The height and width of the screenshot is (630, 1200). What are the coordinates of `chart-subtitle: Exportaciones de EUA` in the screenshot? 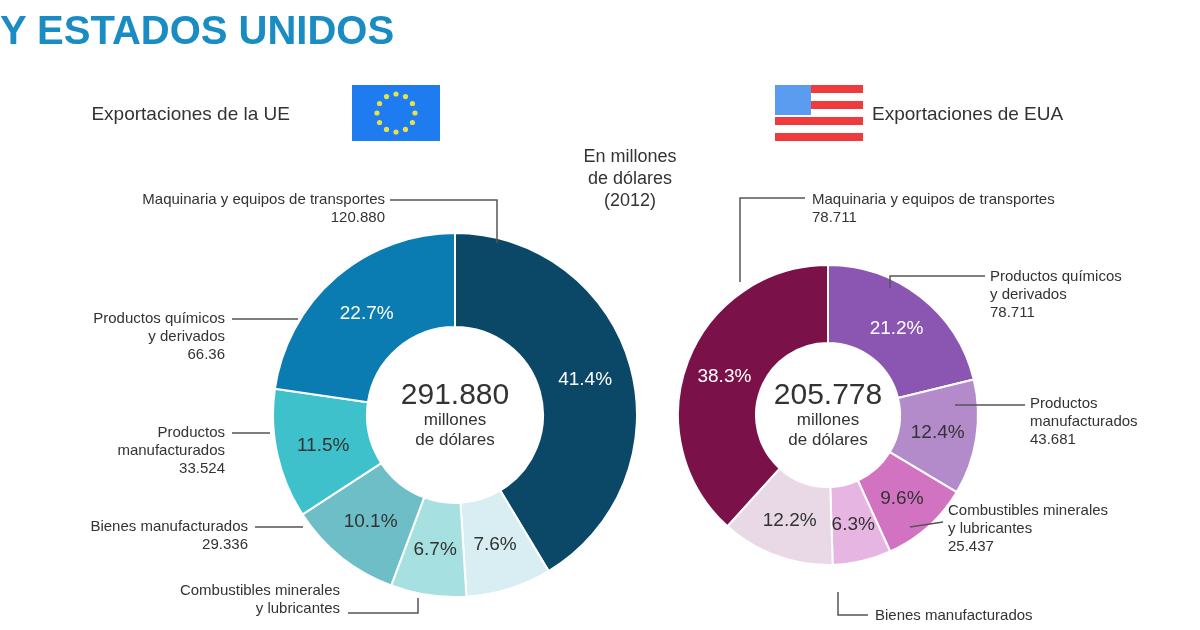 It's located at (968, 113).